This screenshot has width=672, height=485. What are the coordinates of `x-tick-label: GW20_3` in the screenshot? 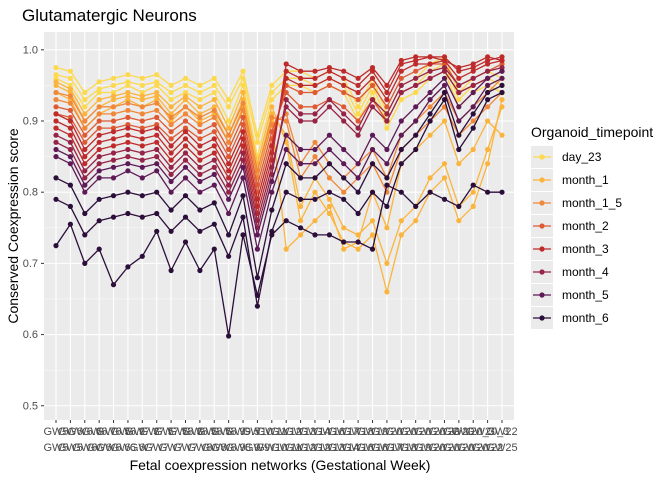 It's located at (487, 432).